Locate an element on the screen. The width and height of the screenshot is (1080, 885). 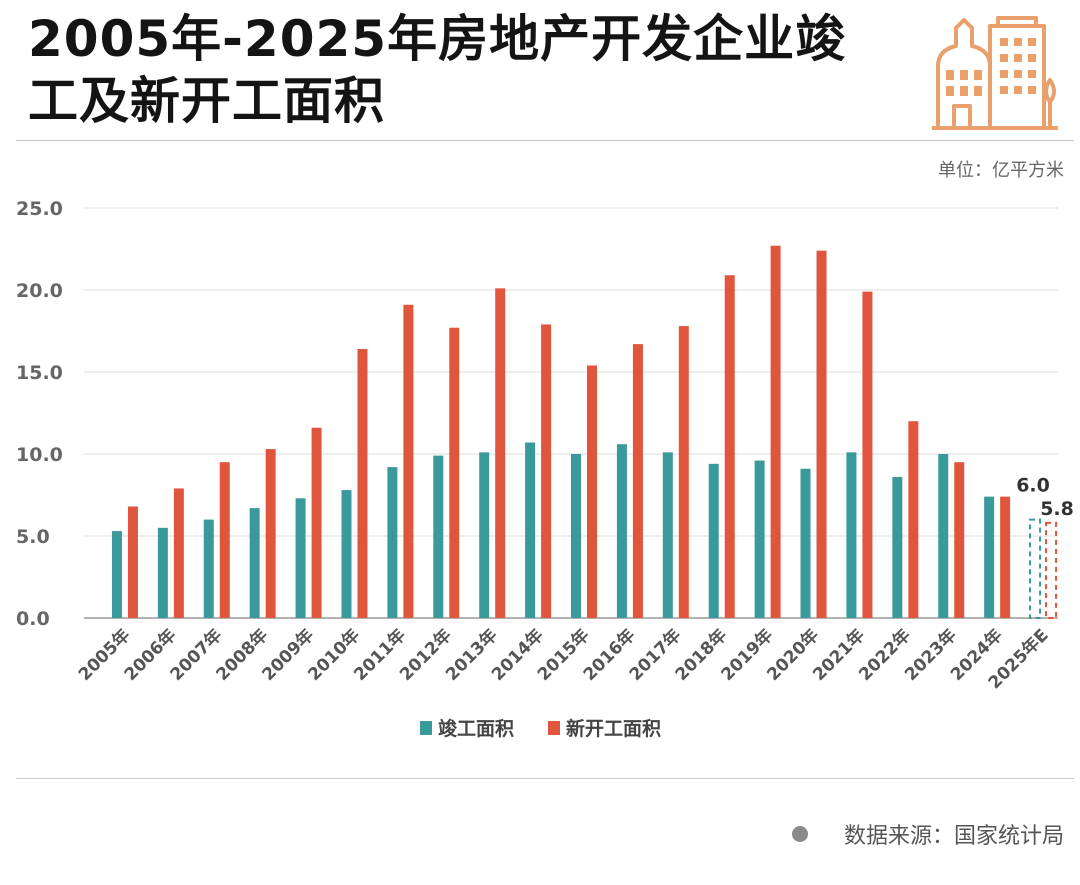
header-divider is located at coordinates (545, 140).